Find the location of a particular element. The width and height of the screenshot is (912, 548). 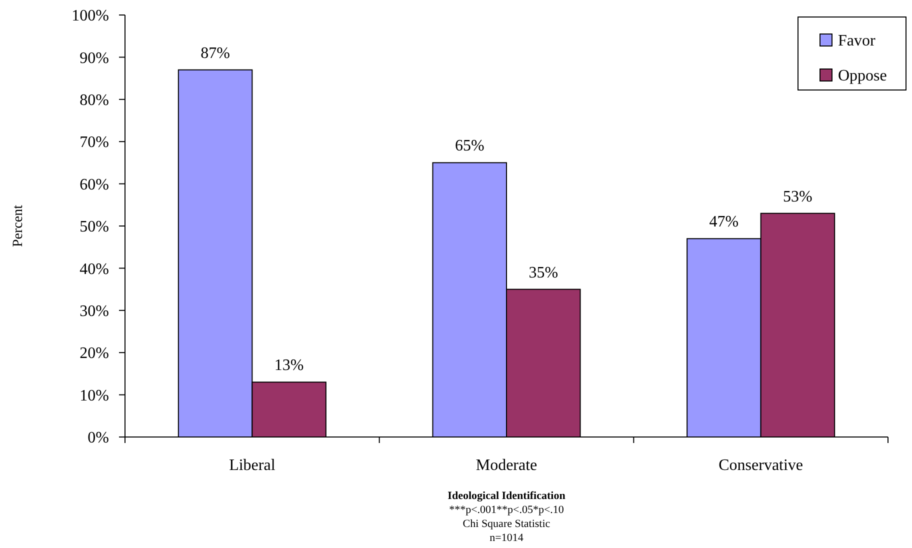

text: n=1014 is located at coordinates (507, 538).